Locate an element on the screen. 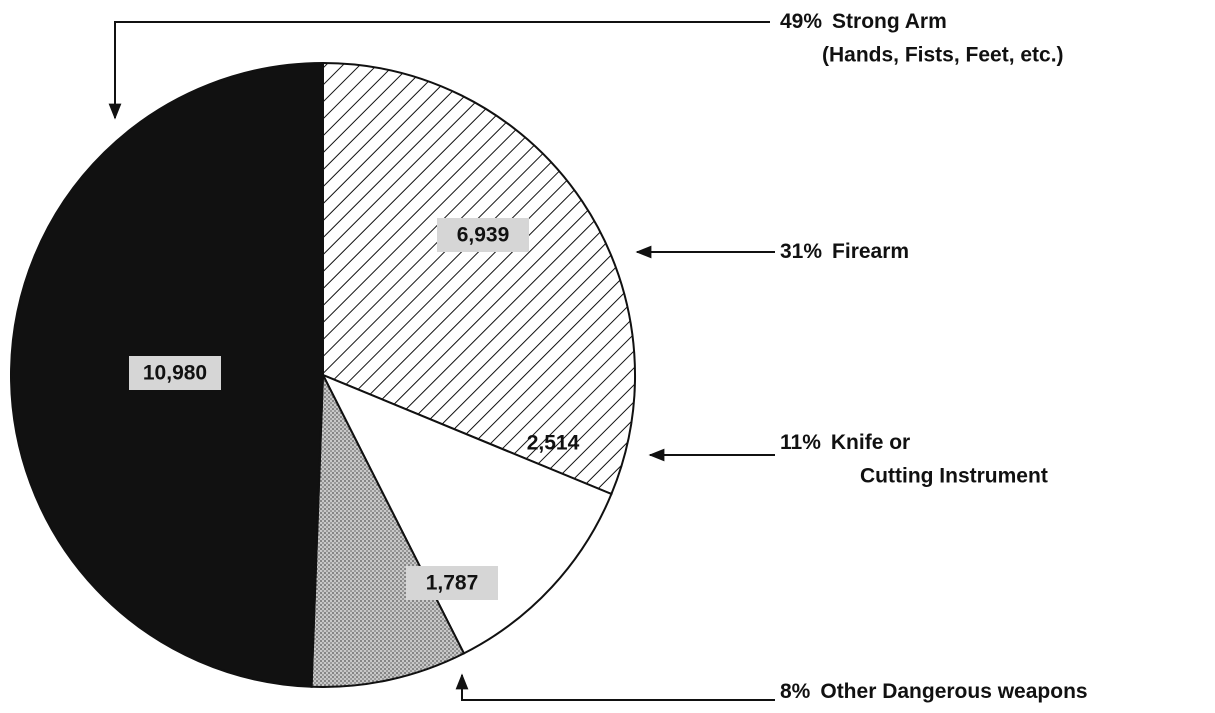 The image size is (1215, 713). category-name: (Hands, Fists, Feet, etc.) is located at coordinates (943, 55).